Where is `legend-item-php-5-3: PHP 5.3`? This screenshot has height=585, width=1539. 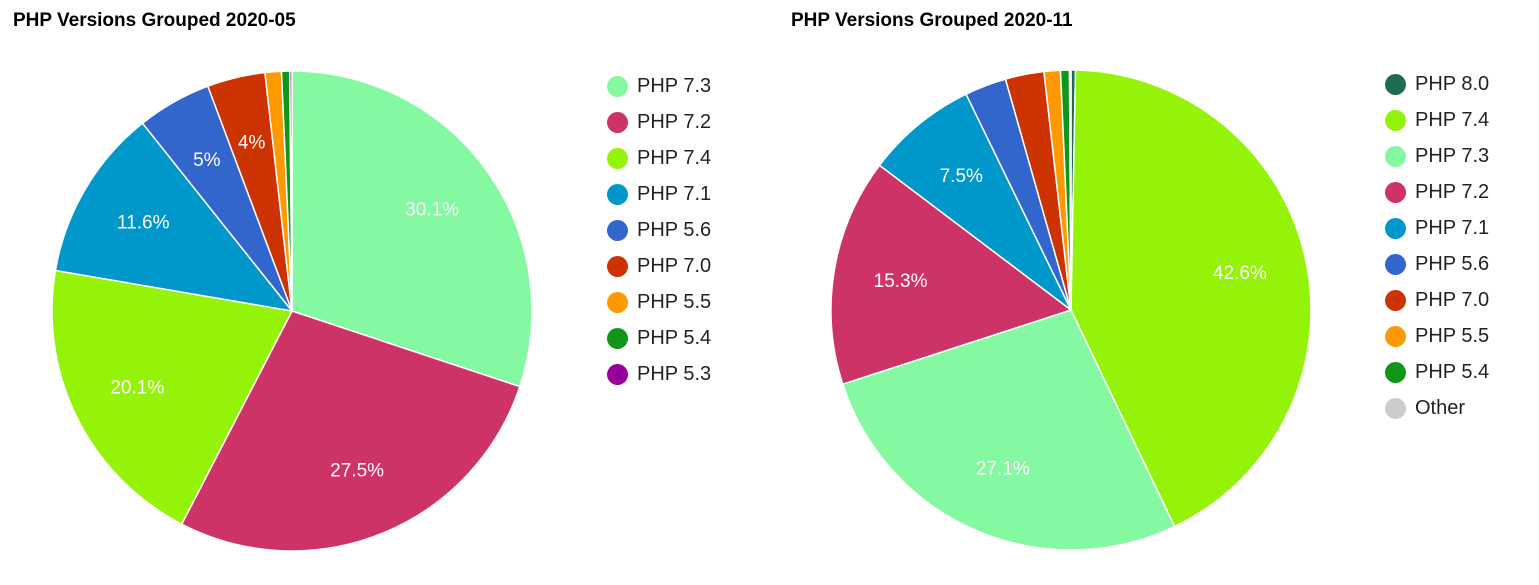
legend-item-php-5-3: PHP 5.3 is located at coordinates (659, 374).